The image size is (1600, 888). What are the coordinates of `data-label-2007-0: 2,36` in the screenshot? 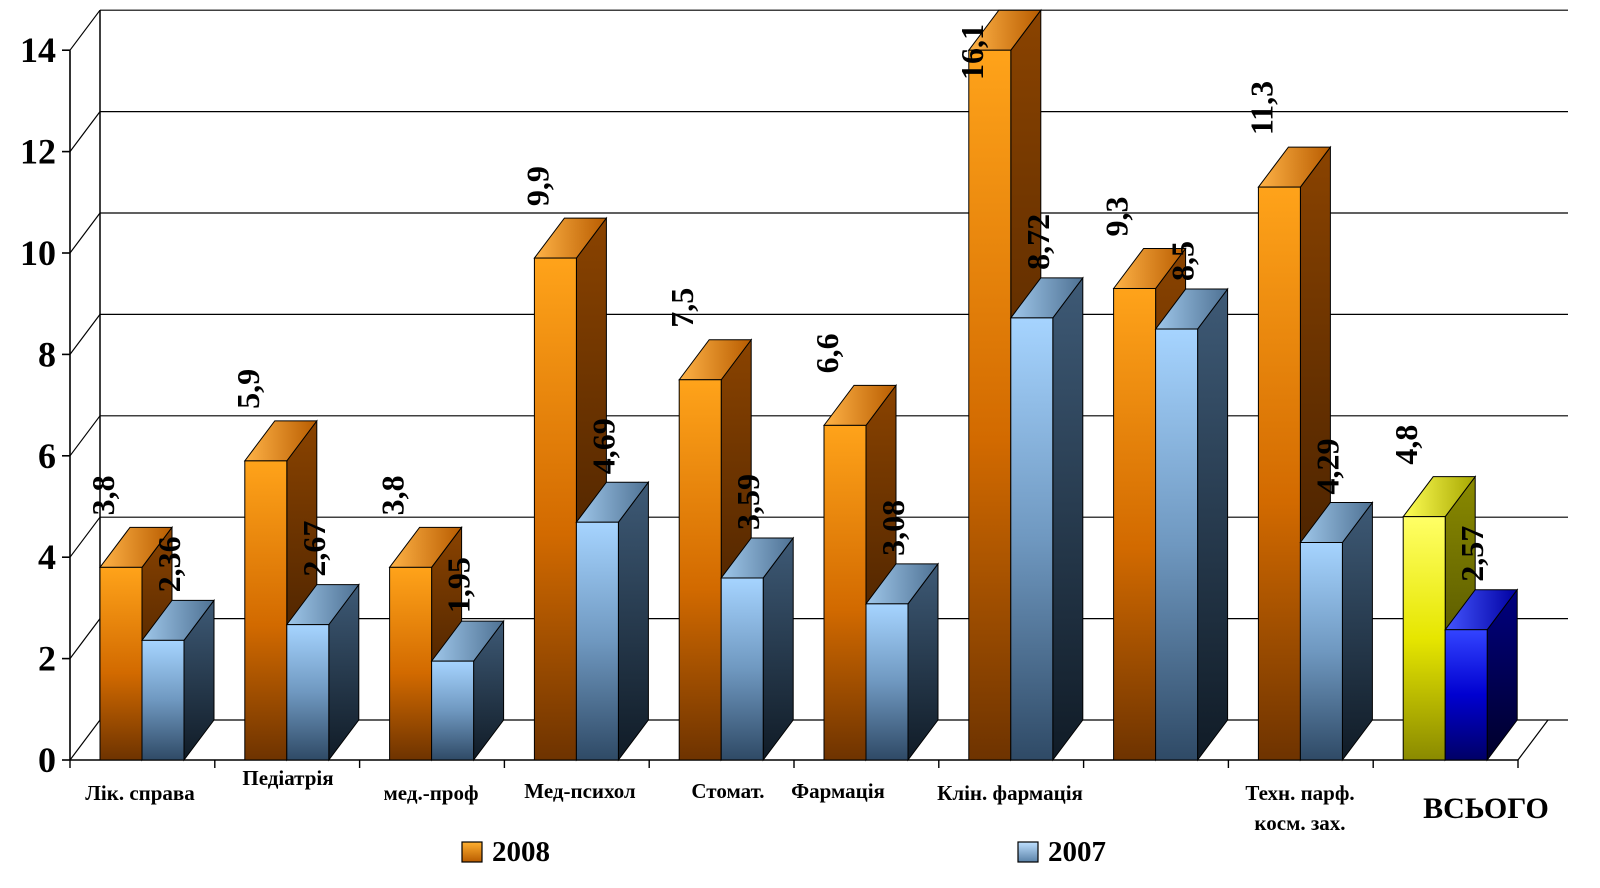 It's located at (169, 564).